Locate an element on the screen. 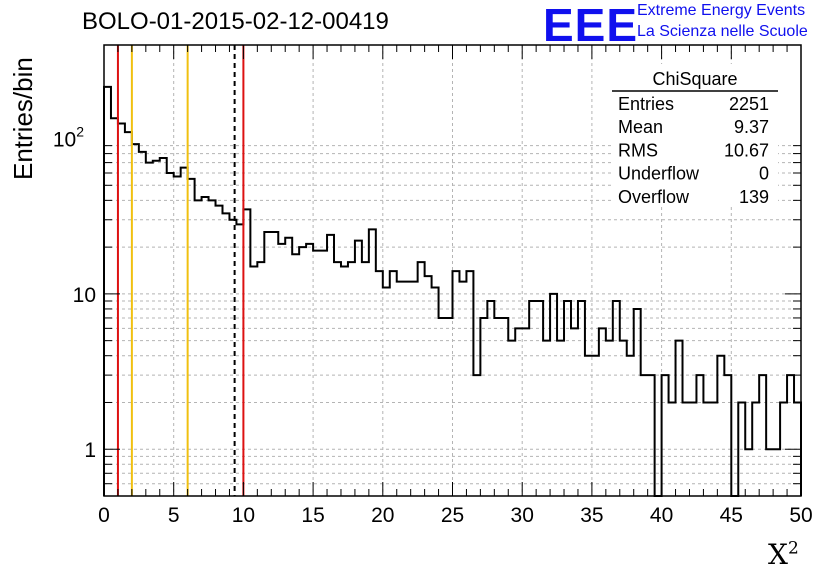 This screenshot has height=572, width=836. x-tick-label: 0 is located at coordinates (104, 515).